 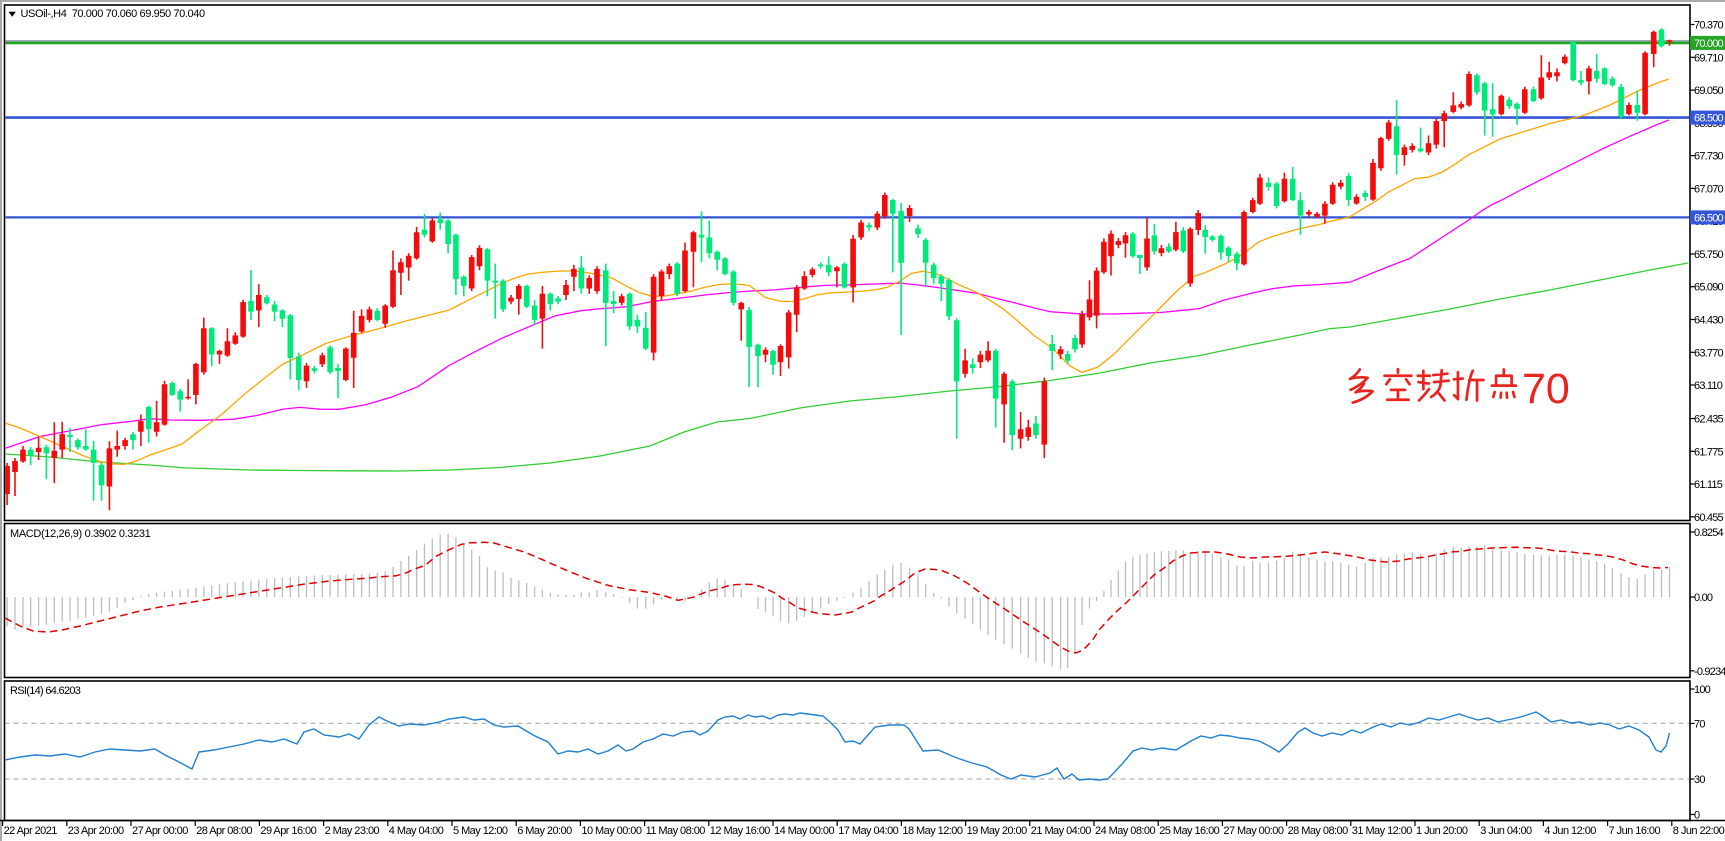 What do you see at coordinates (1709, 321) in the screenshot?
I see `svg-text: 64.430` at bounding box center [1709, 321].